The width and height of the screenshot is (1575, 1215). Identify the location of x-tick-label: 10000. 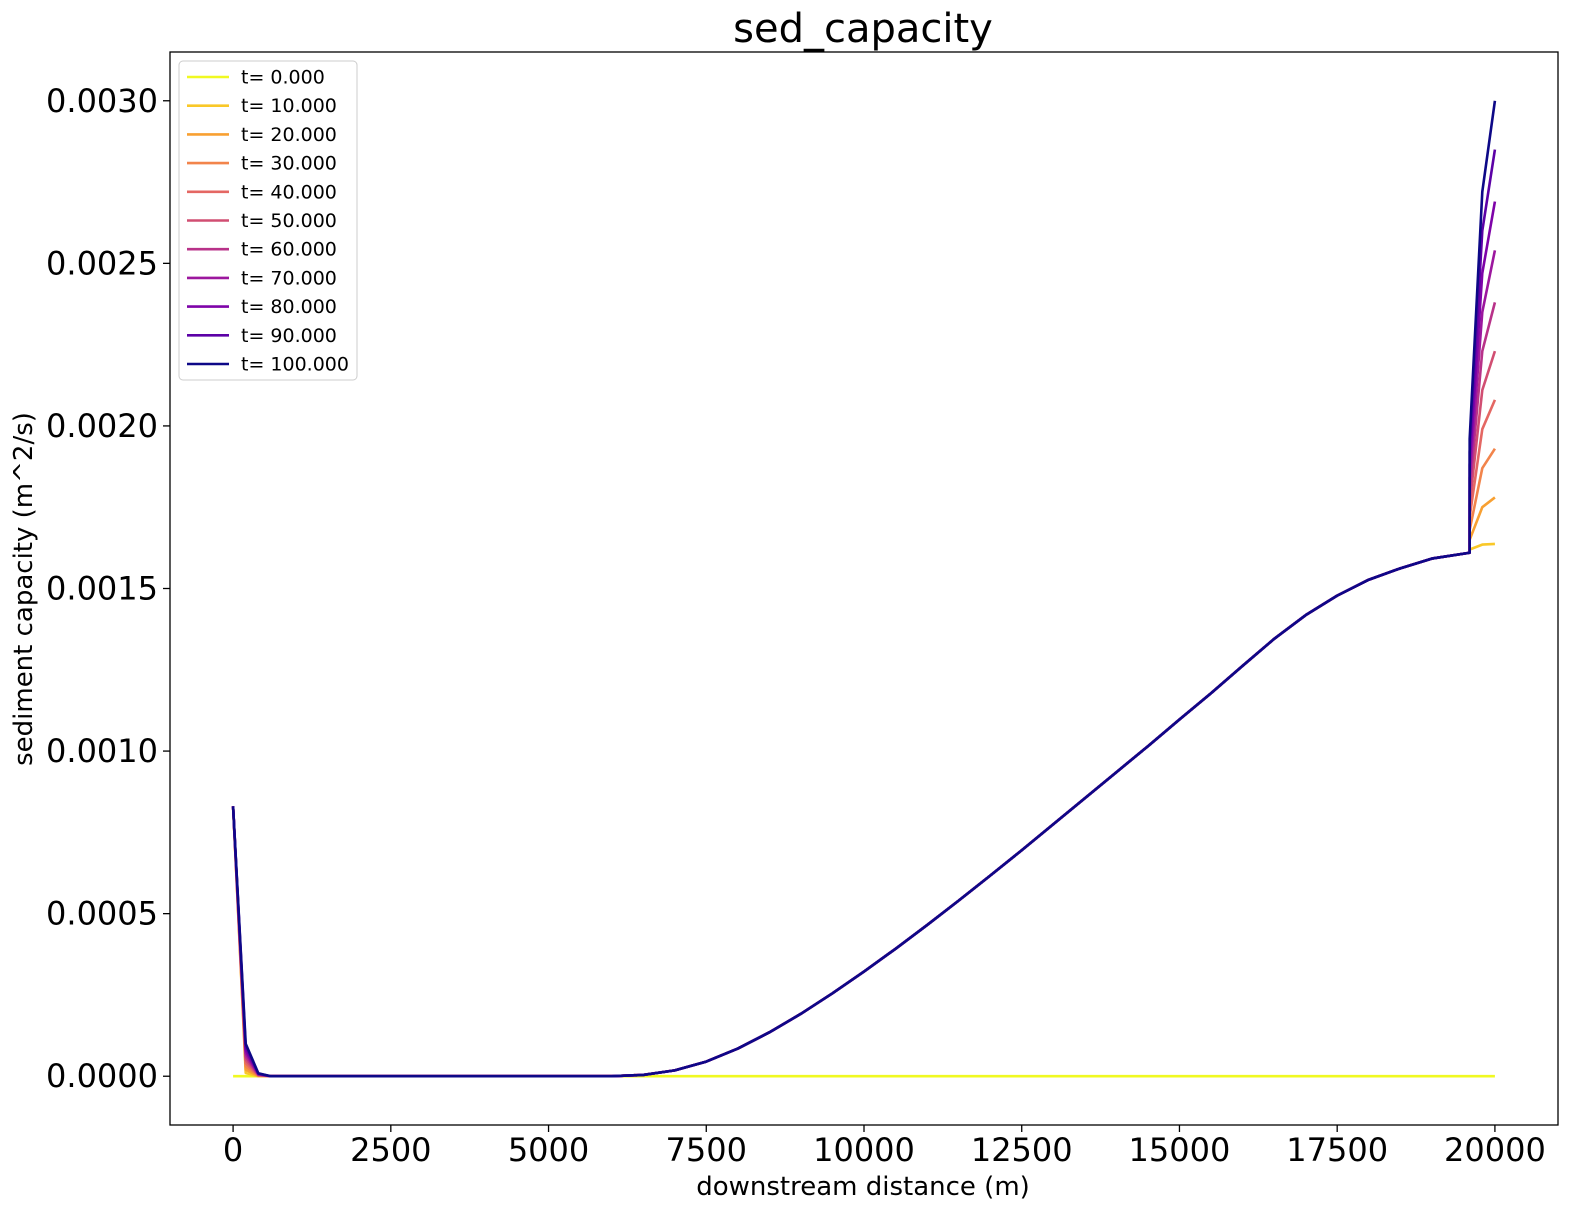
(864, 1150).